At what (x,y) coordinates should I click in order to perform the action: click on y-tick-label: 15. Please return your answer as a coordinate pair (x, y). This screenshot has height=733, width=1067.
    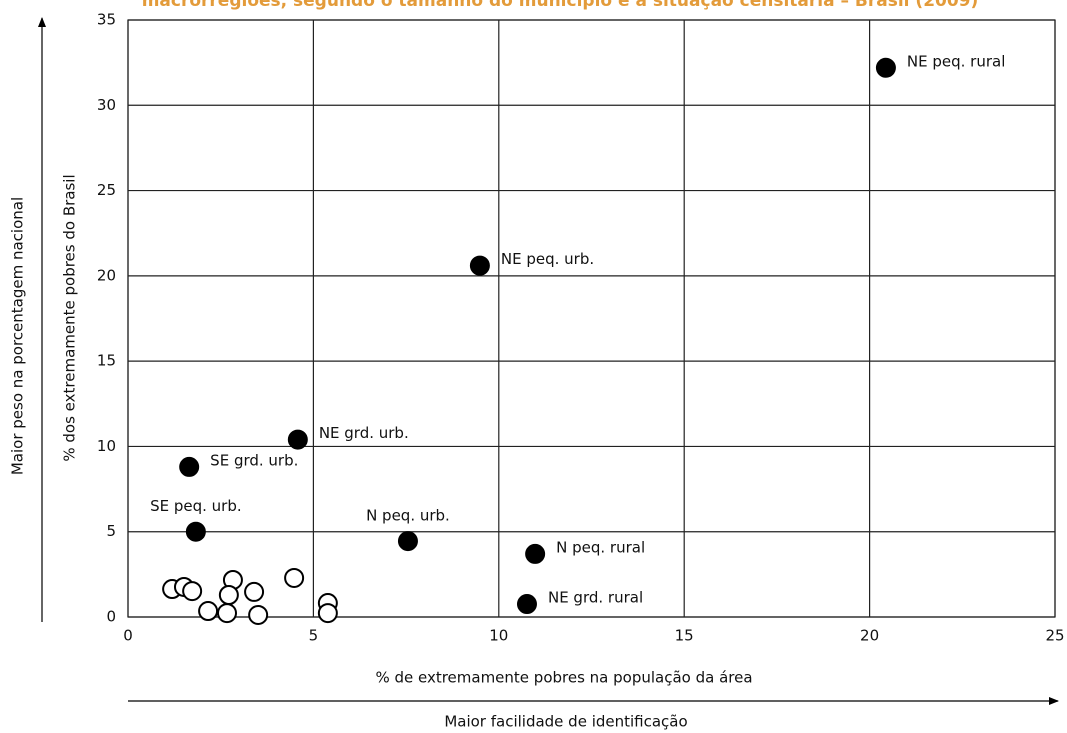
    Looking at the image, I should click on (106, 361).